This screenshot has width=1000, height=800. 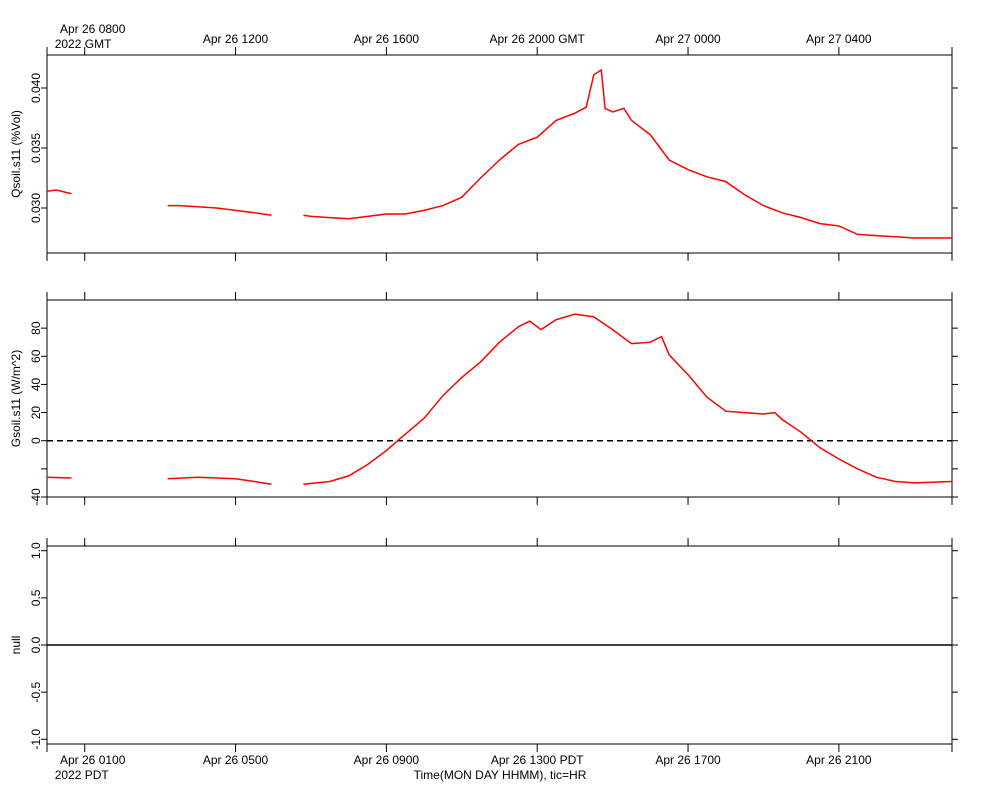 I want to click on x-tick-label: Apr 26 0800, so click(x=93, y=29).